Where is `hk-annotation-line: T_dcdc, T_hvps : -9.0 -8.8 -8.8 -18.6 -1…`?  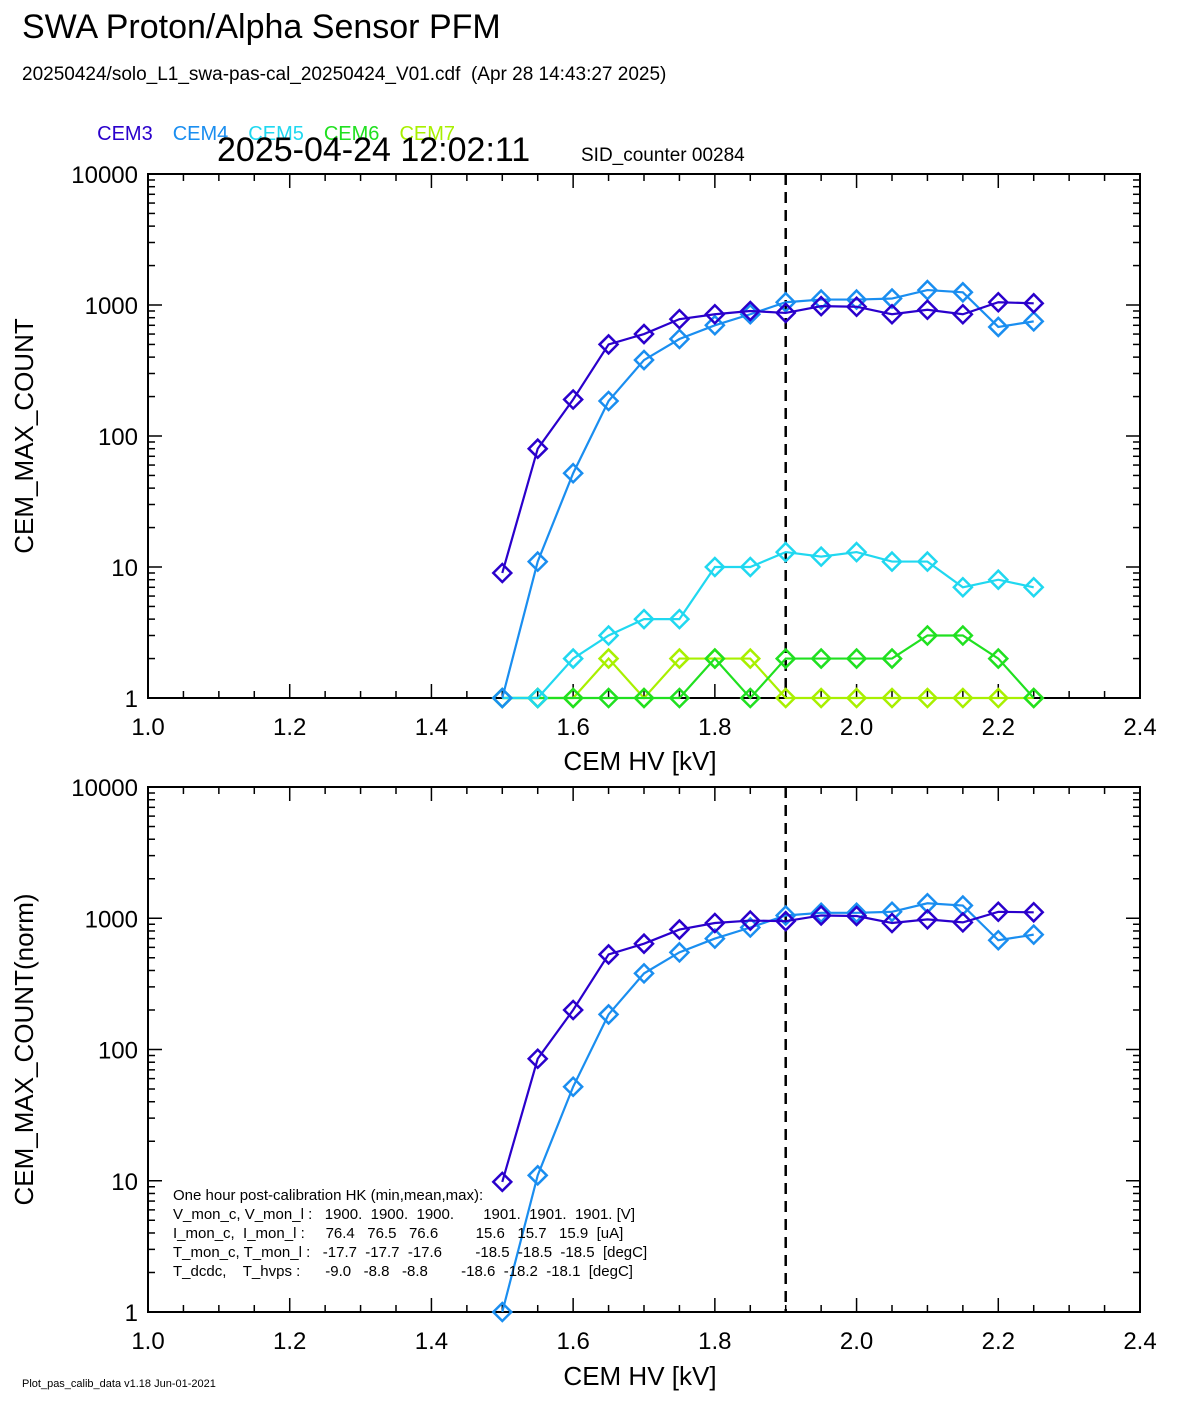 hk-annotation-line: T_dcdc, T_hvps : -9.0 -8.8 -8.8 -18.6 -1… is located at coordinates (403, 1271).